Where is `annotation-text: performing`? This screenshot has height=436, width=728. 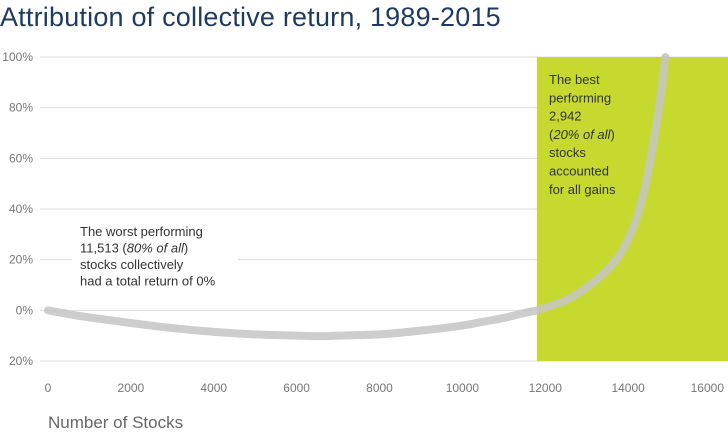 annotation-text: performing is located at coordinates (580, 97).